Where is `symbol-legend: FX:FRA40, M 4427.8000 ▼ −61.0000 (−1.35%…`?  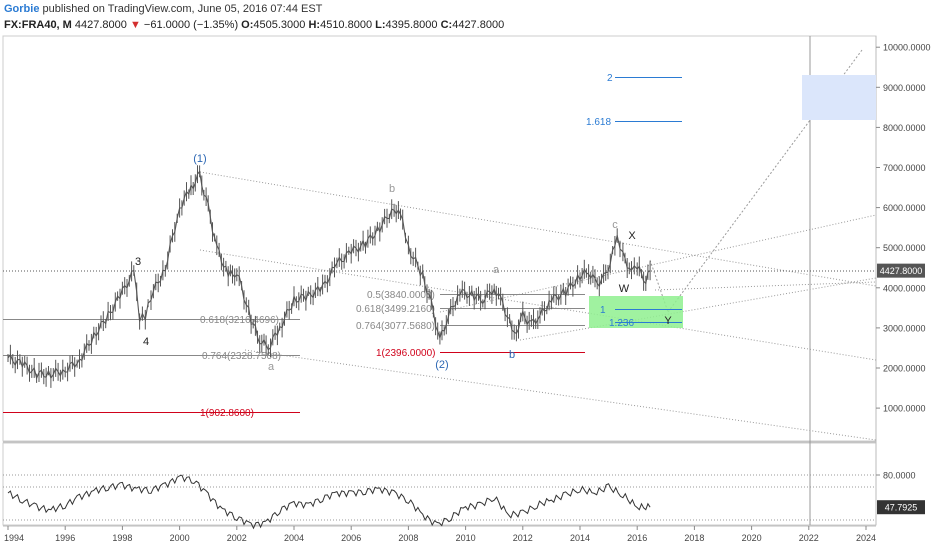
symbol-legend: FX:FRA40, M 4427.8000 ▼ −61.0000 (−1.35%… is located at coordinates (254, 25).